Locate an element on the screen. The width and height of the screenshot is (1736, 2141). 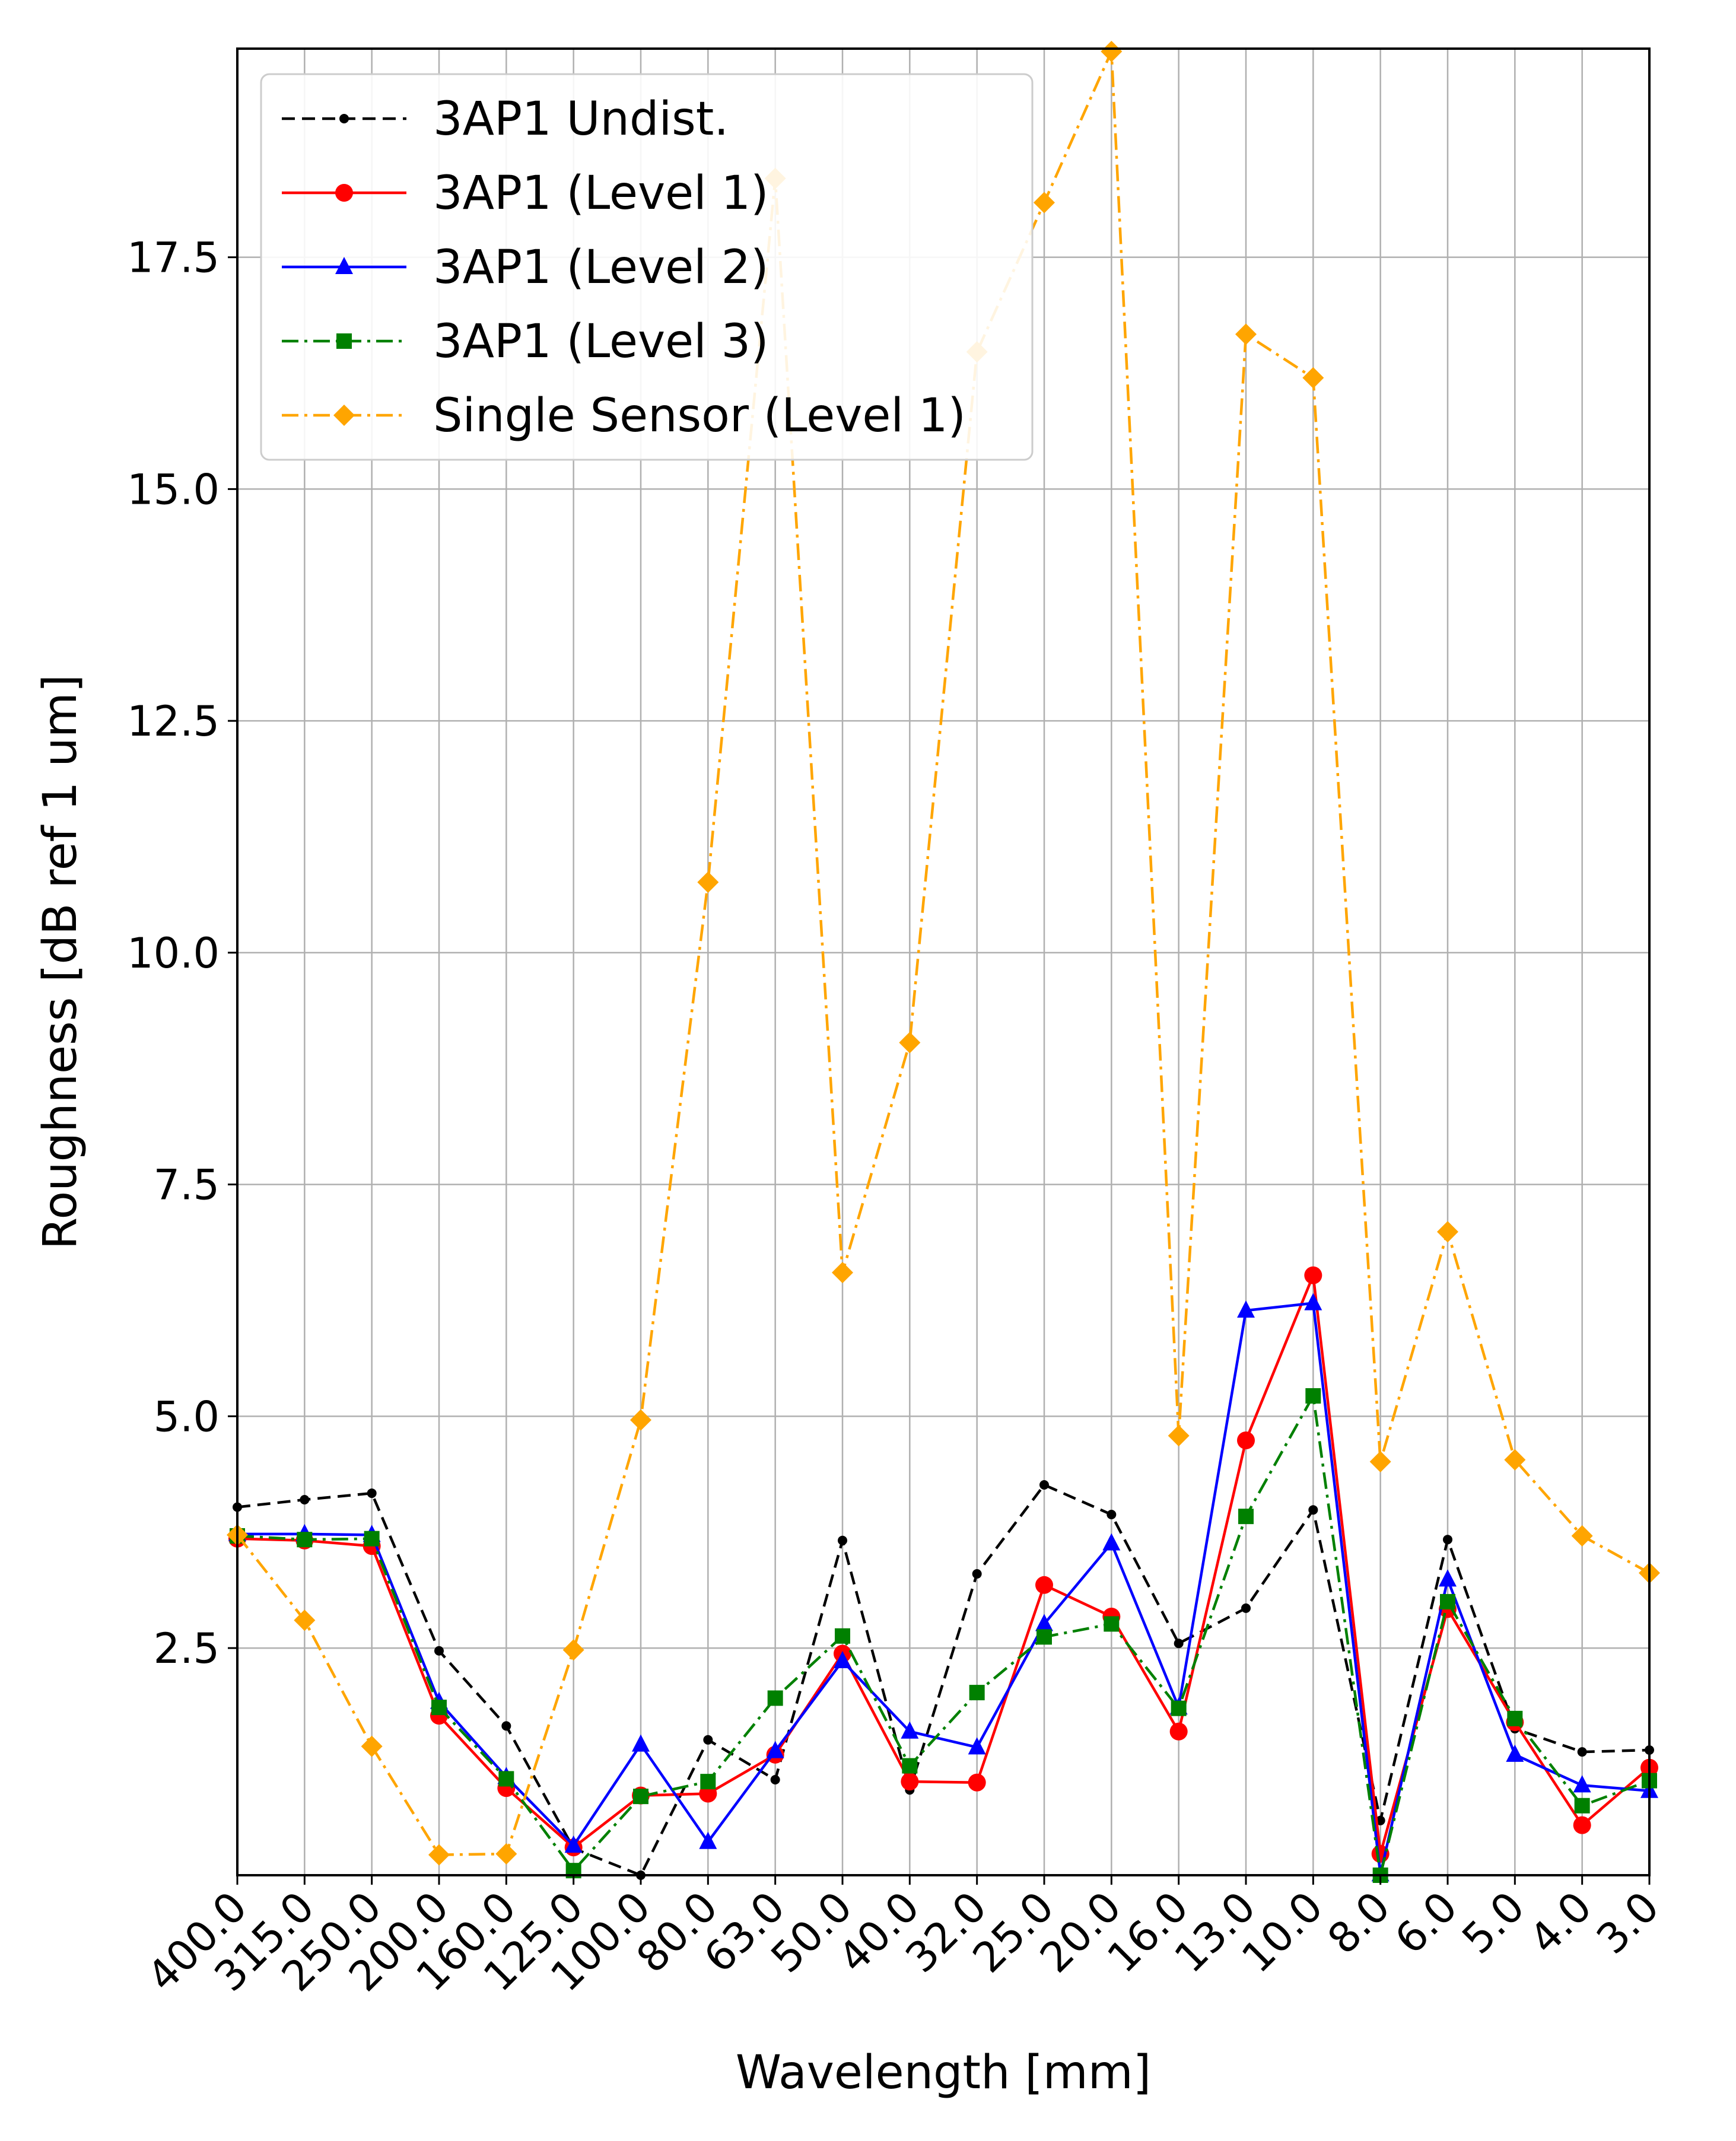
legend-label: 3AP1 (Level 2) is located at coordinates (601, 267).